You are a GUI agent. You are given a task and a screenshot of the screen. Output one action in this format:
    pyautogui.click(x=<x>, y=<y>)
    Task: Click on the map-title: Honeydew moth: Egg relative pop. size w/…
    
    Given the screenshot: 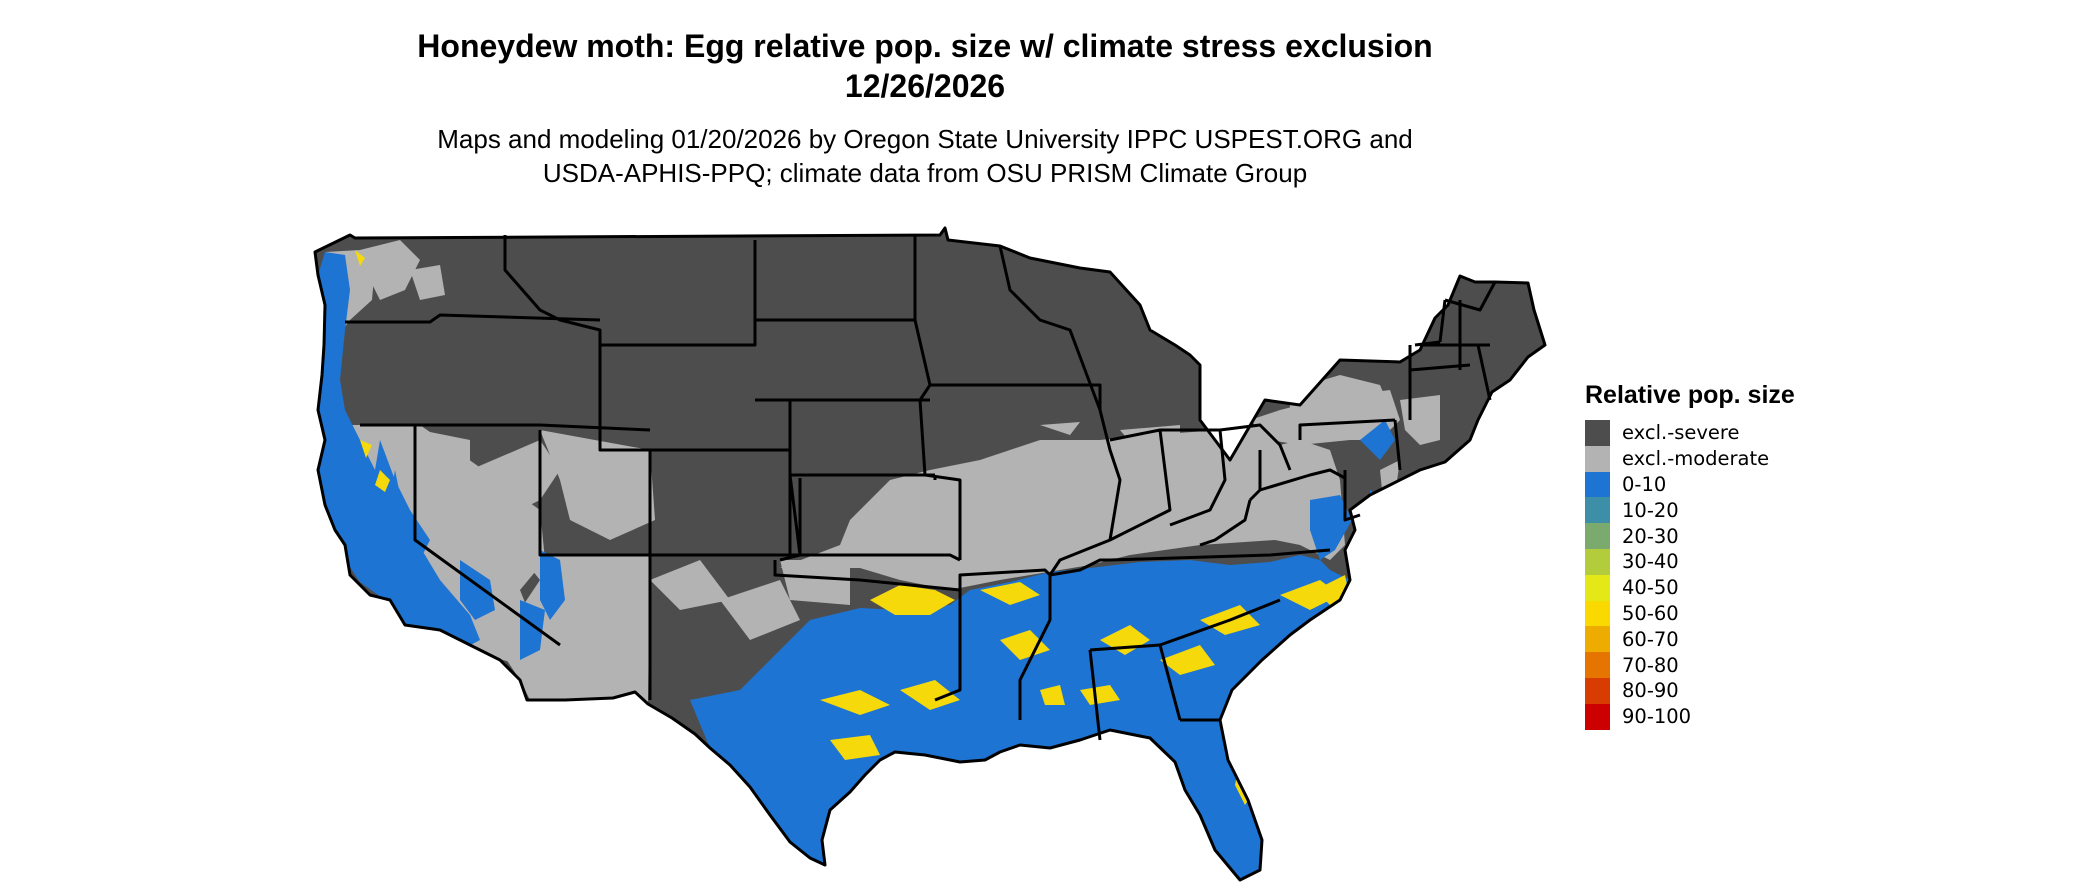 What is the action you would take?
    pyautogui.click(x=925, y=66)
    